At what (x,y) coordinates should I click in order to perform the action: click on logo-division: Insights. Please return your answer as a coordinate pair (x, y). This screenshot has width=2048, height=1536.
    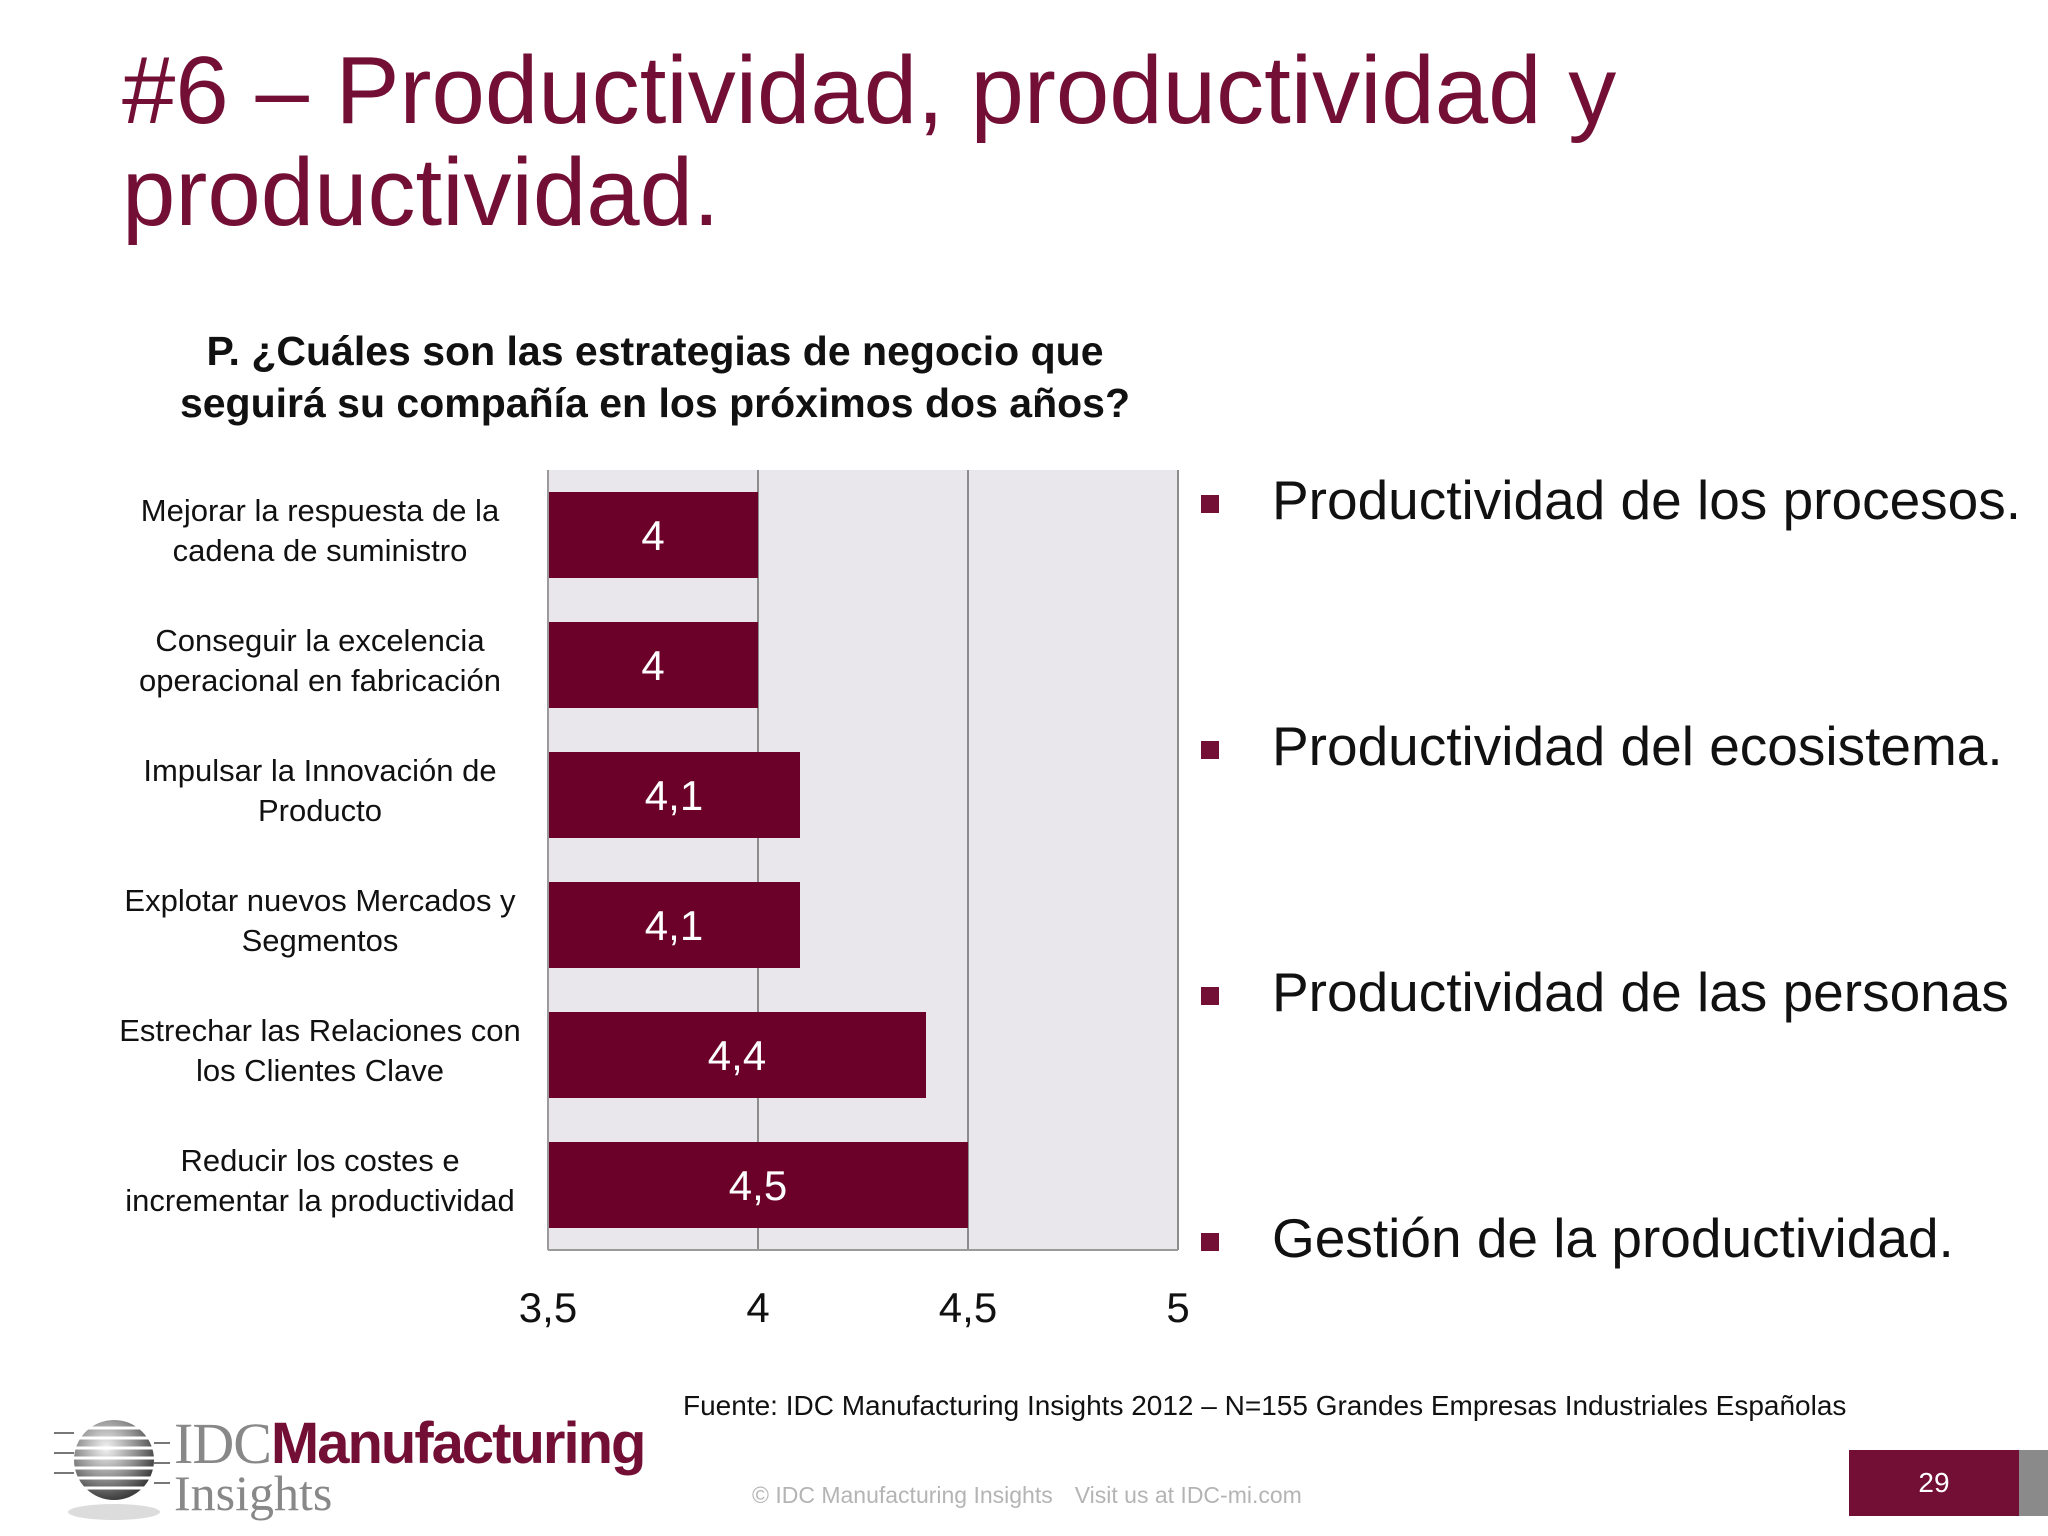
    Looking at the image, I should click on (253, 1493).